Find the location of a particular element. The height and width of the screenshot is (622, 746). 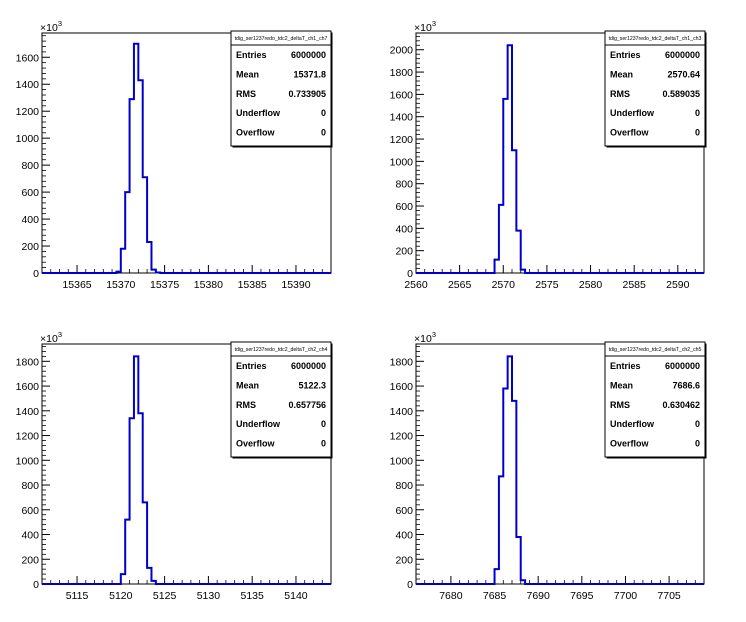

x-tick-label: 7700 is located at coordinates (626, 596).